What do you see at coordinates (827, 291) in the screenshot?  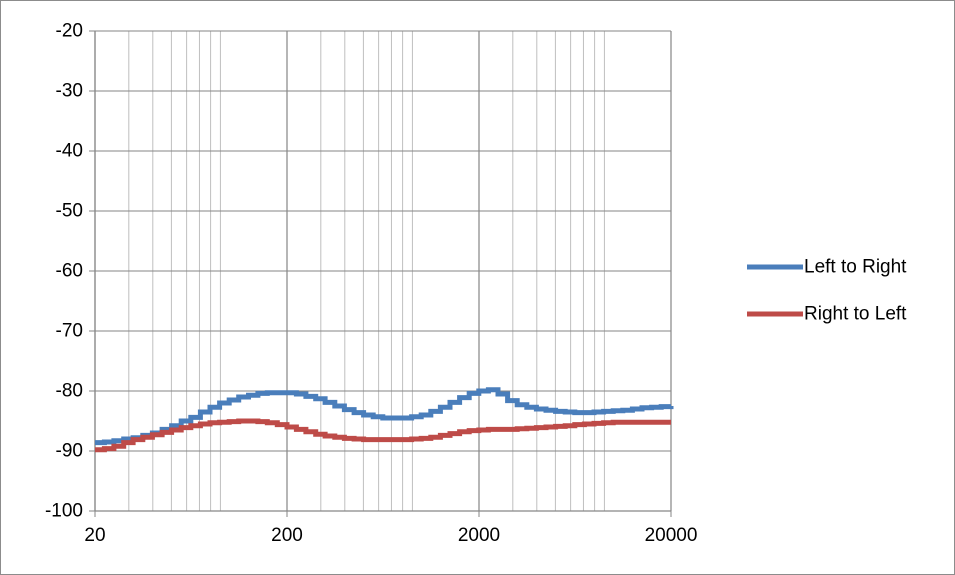 I see `legend: Left to Right Right to Left` at bounding box center [827, 291].